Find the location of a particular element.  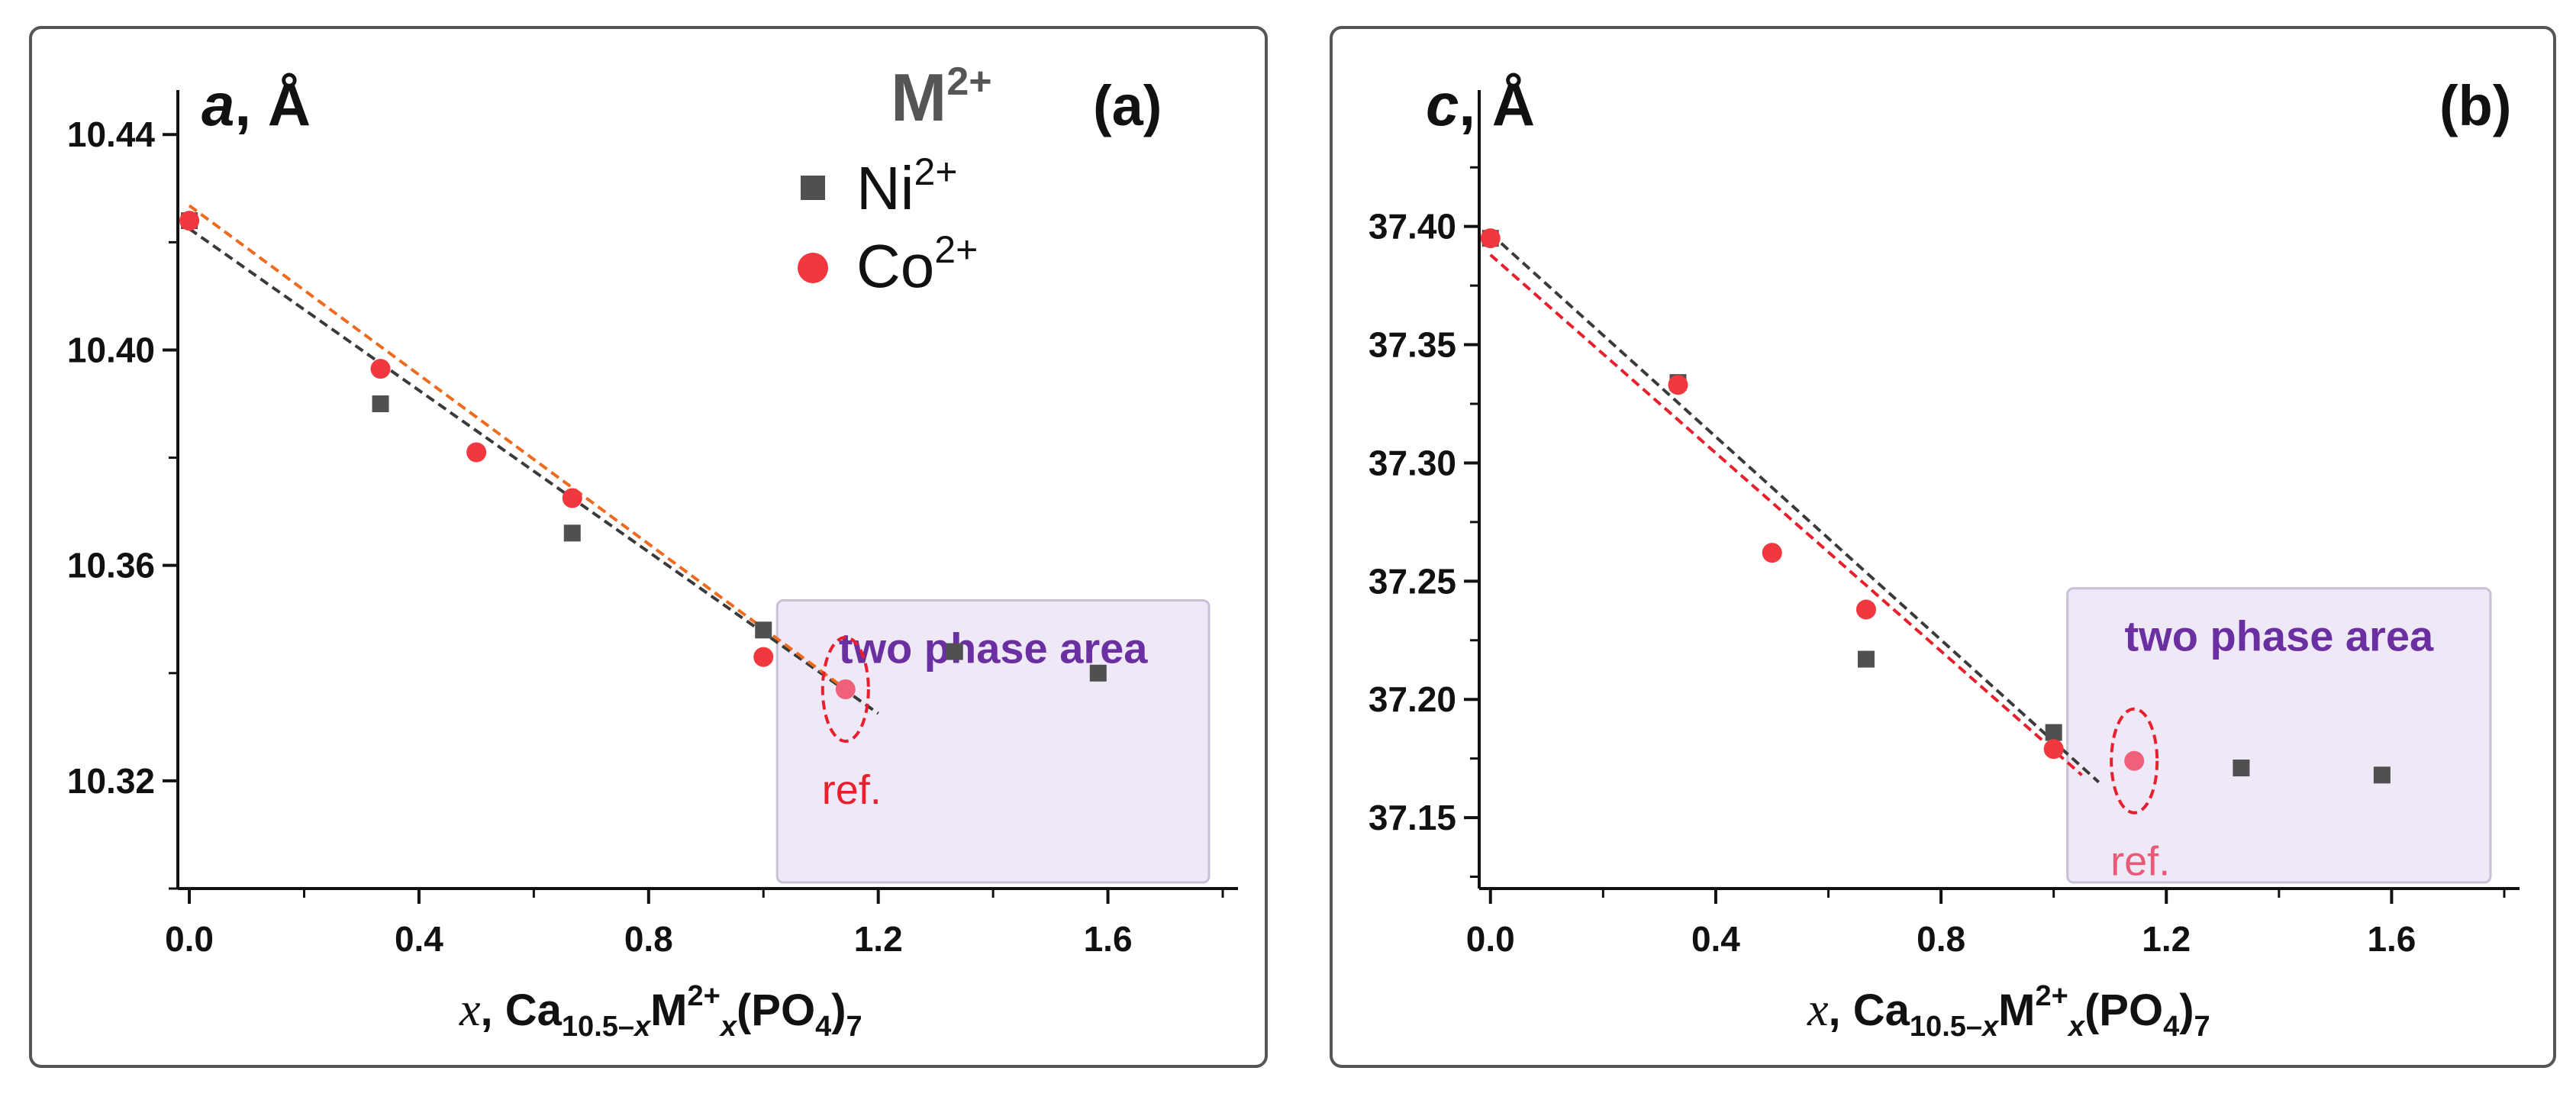

y-tick-label: 10.36 is located at coordinates (111, 566).